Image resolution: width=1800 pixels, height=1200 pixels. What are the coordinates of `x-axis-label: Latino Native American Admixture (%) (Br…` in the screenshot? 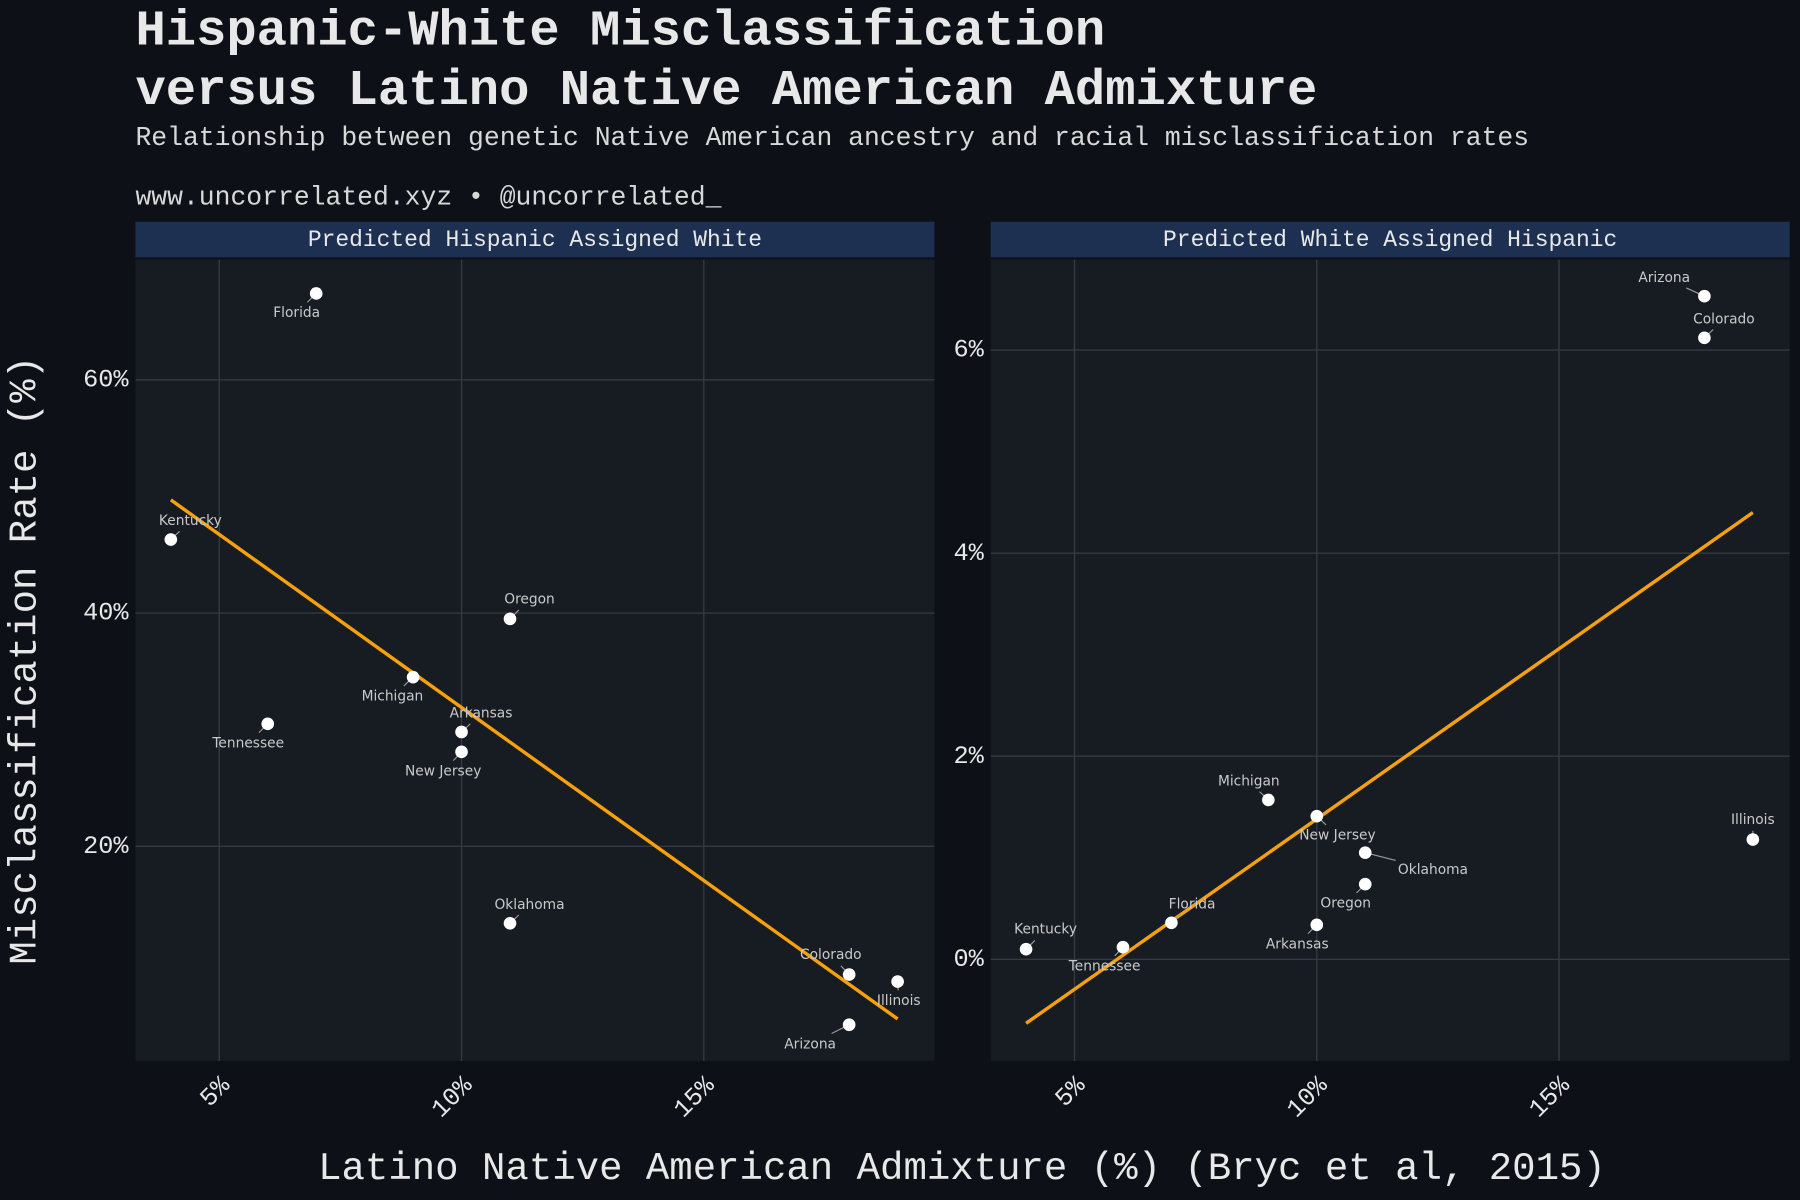 It's located at (962, 1169).